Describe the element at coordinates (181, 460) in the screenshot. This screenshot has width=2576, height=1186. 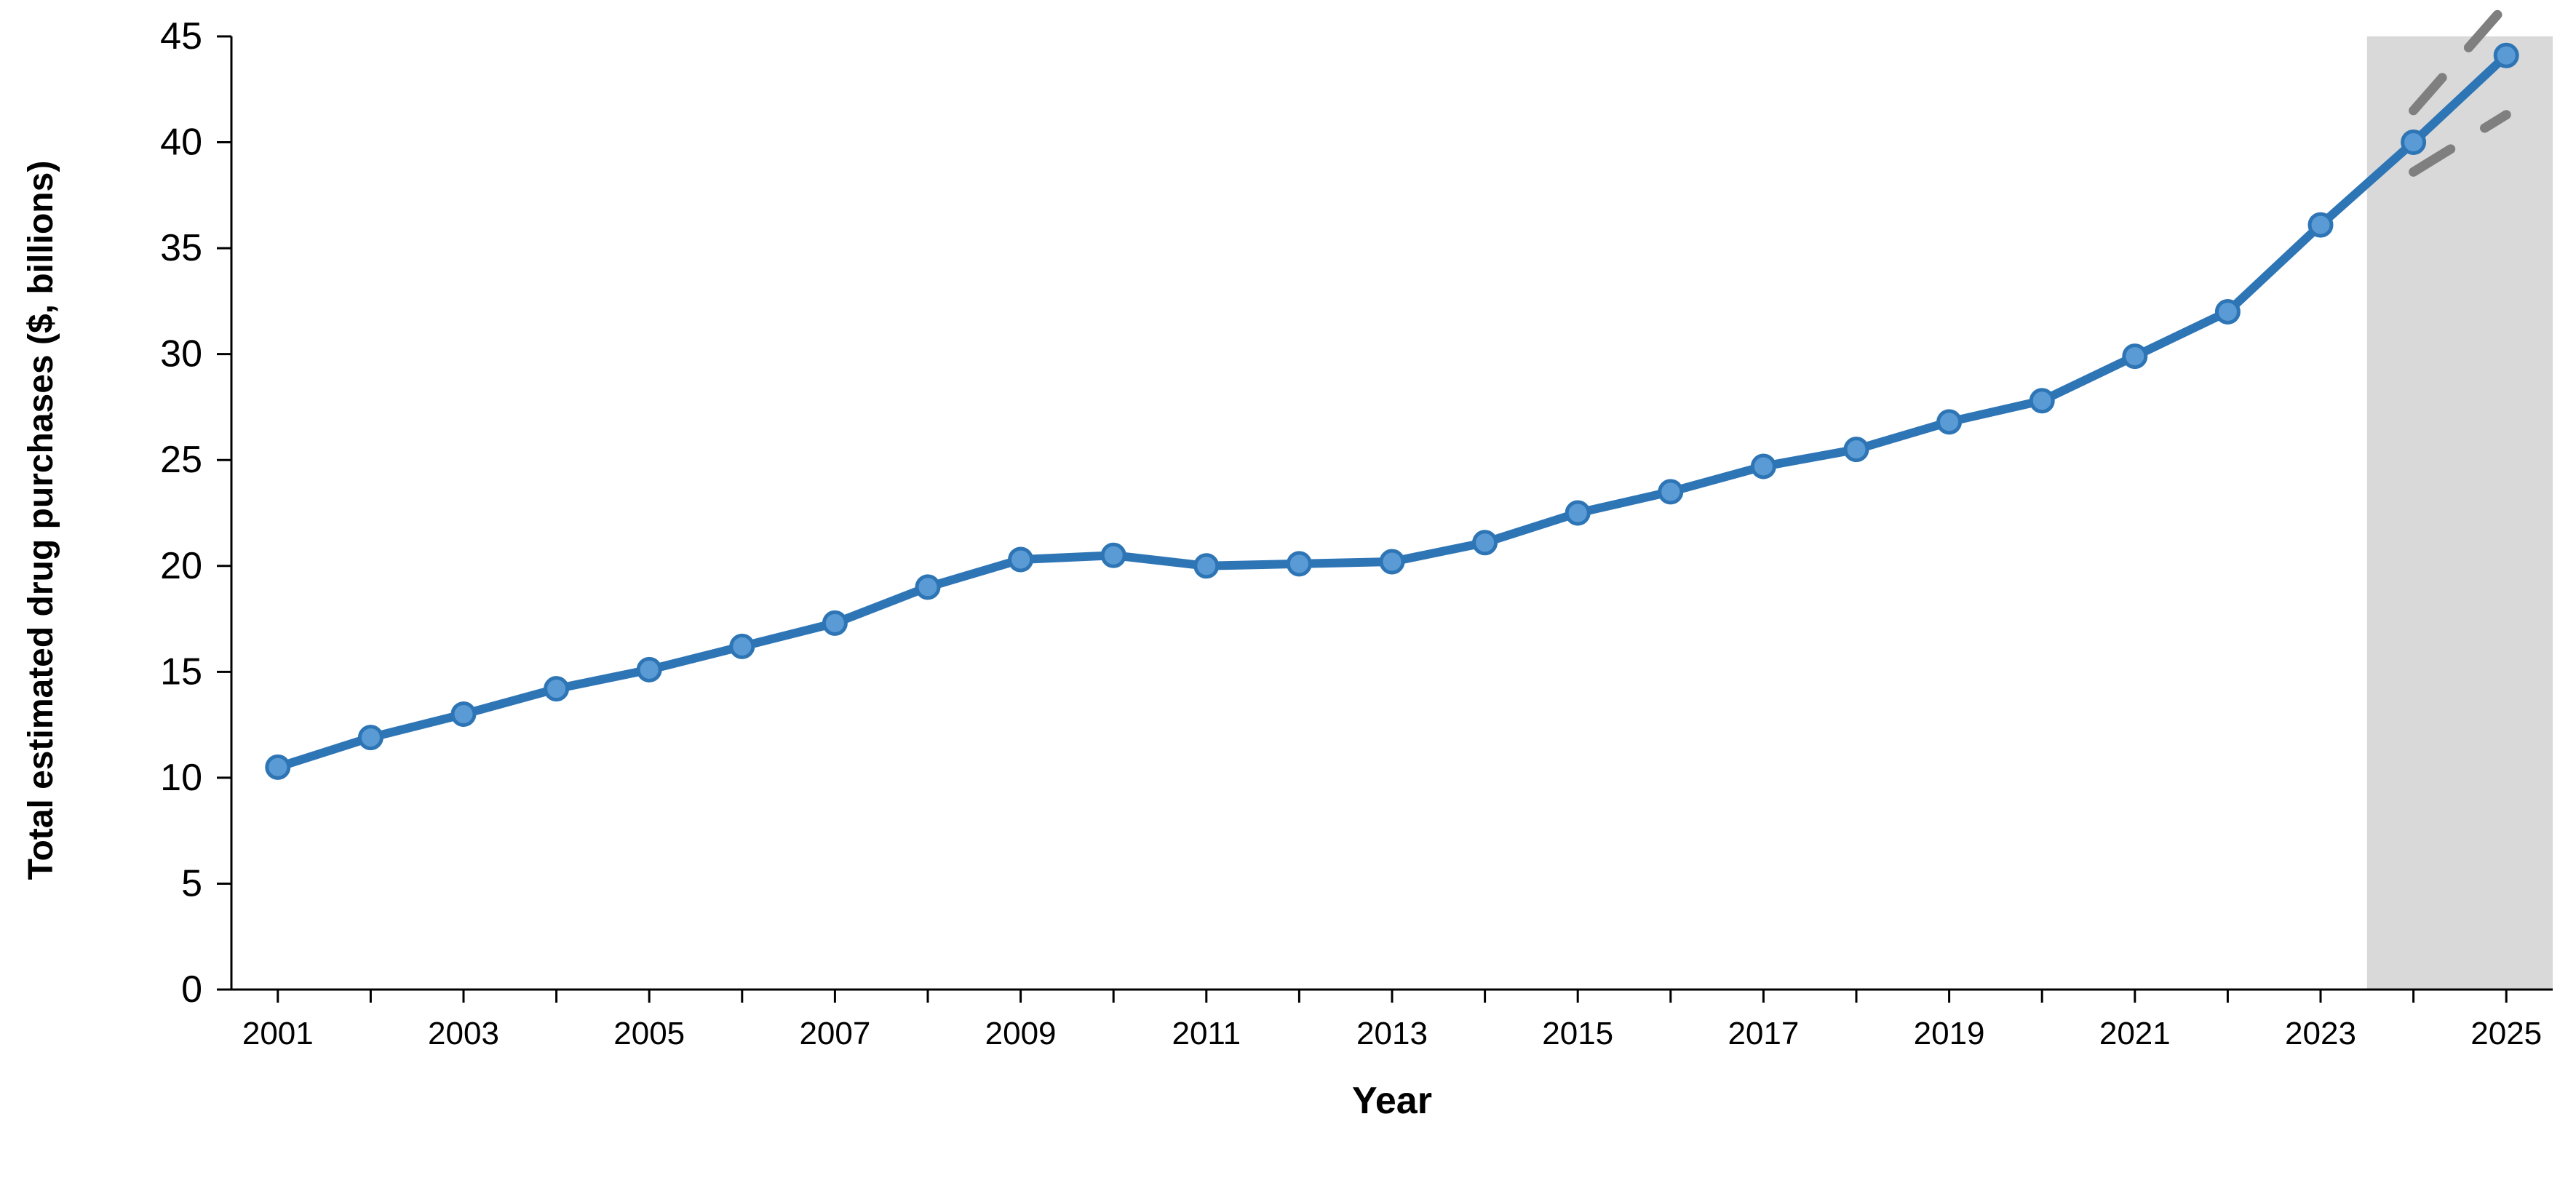
I see `y-tick-label: 25` at that location.